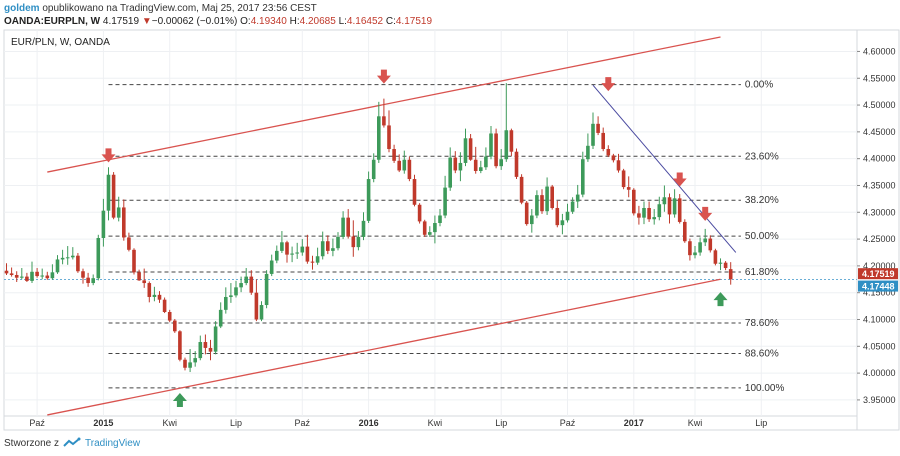 This screenshot has height=456, width=900. I want to click on y-tick-label: 4.60000, so click(879, 51).